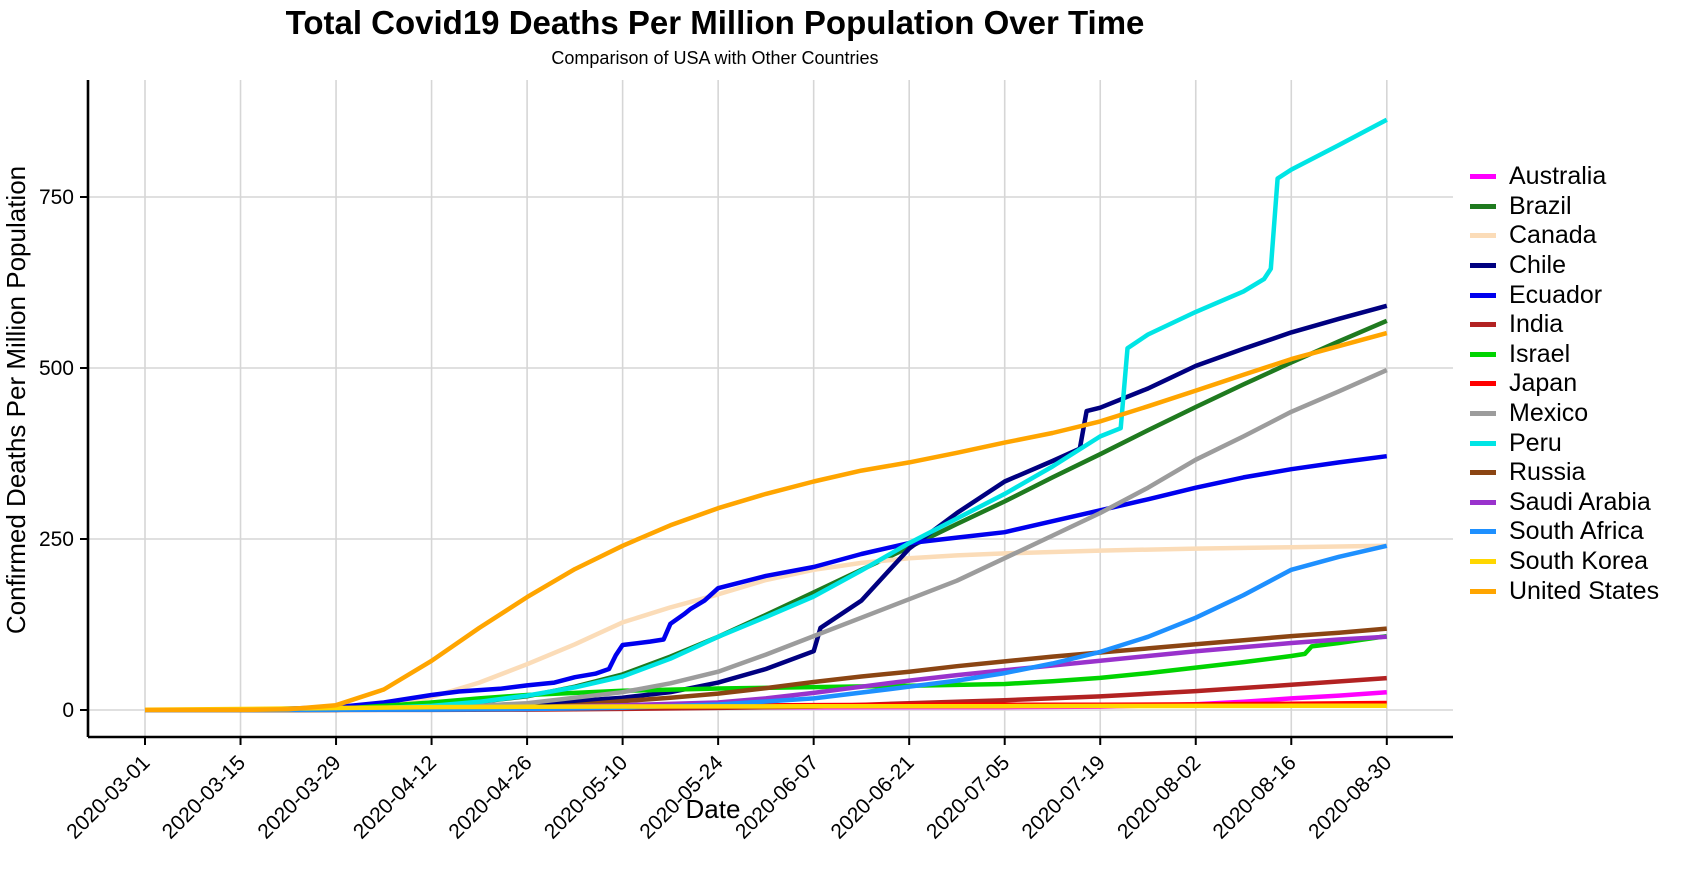 The height and width of the screenshot is (896, 1705). What do you see at coordinates (1549, 413) in the screenshot?
I see `legend-label: Mexico` at bounding box center [1549, 413].